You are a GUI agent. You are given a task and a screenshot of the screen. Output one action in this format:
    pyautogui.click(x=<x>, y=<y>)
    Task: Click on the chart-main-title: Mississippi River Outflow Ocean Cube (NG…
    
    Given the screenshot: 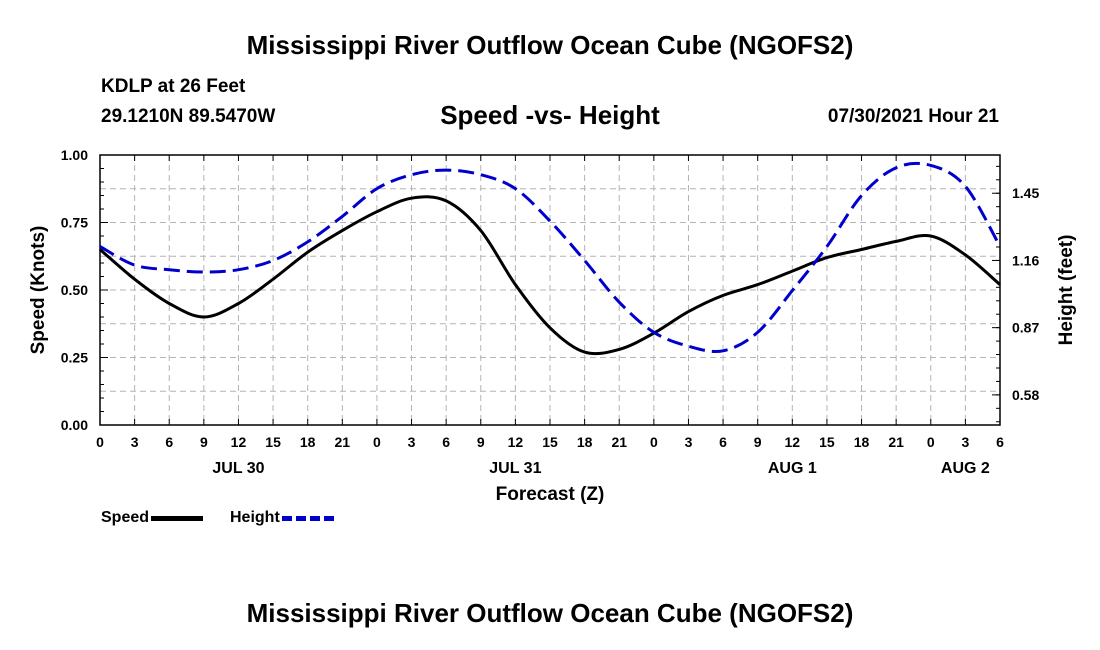 What is the action you would take?
    pyautogui.click(x=550, y=45)
    